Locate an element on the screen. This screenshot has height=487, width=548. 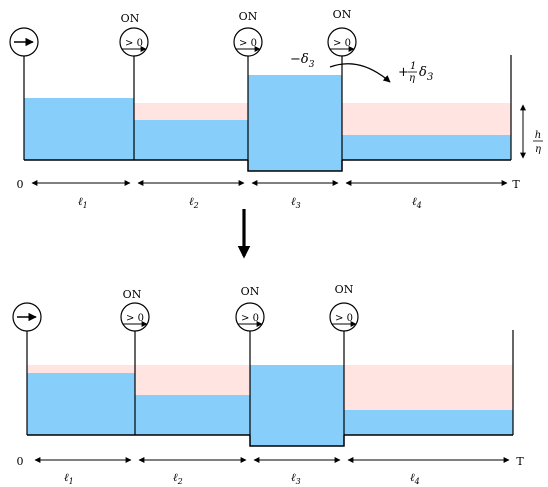
top-water-seg1 is located at coordinates (79, 129).